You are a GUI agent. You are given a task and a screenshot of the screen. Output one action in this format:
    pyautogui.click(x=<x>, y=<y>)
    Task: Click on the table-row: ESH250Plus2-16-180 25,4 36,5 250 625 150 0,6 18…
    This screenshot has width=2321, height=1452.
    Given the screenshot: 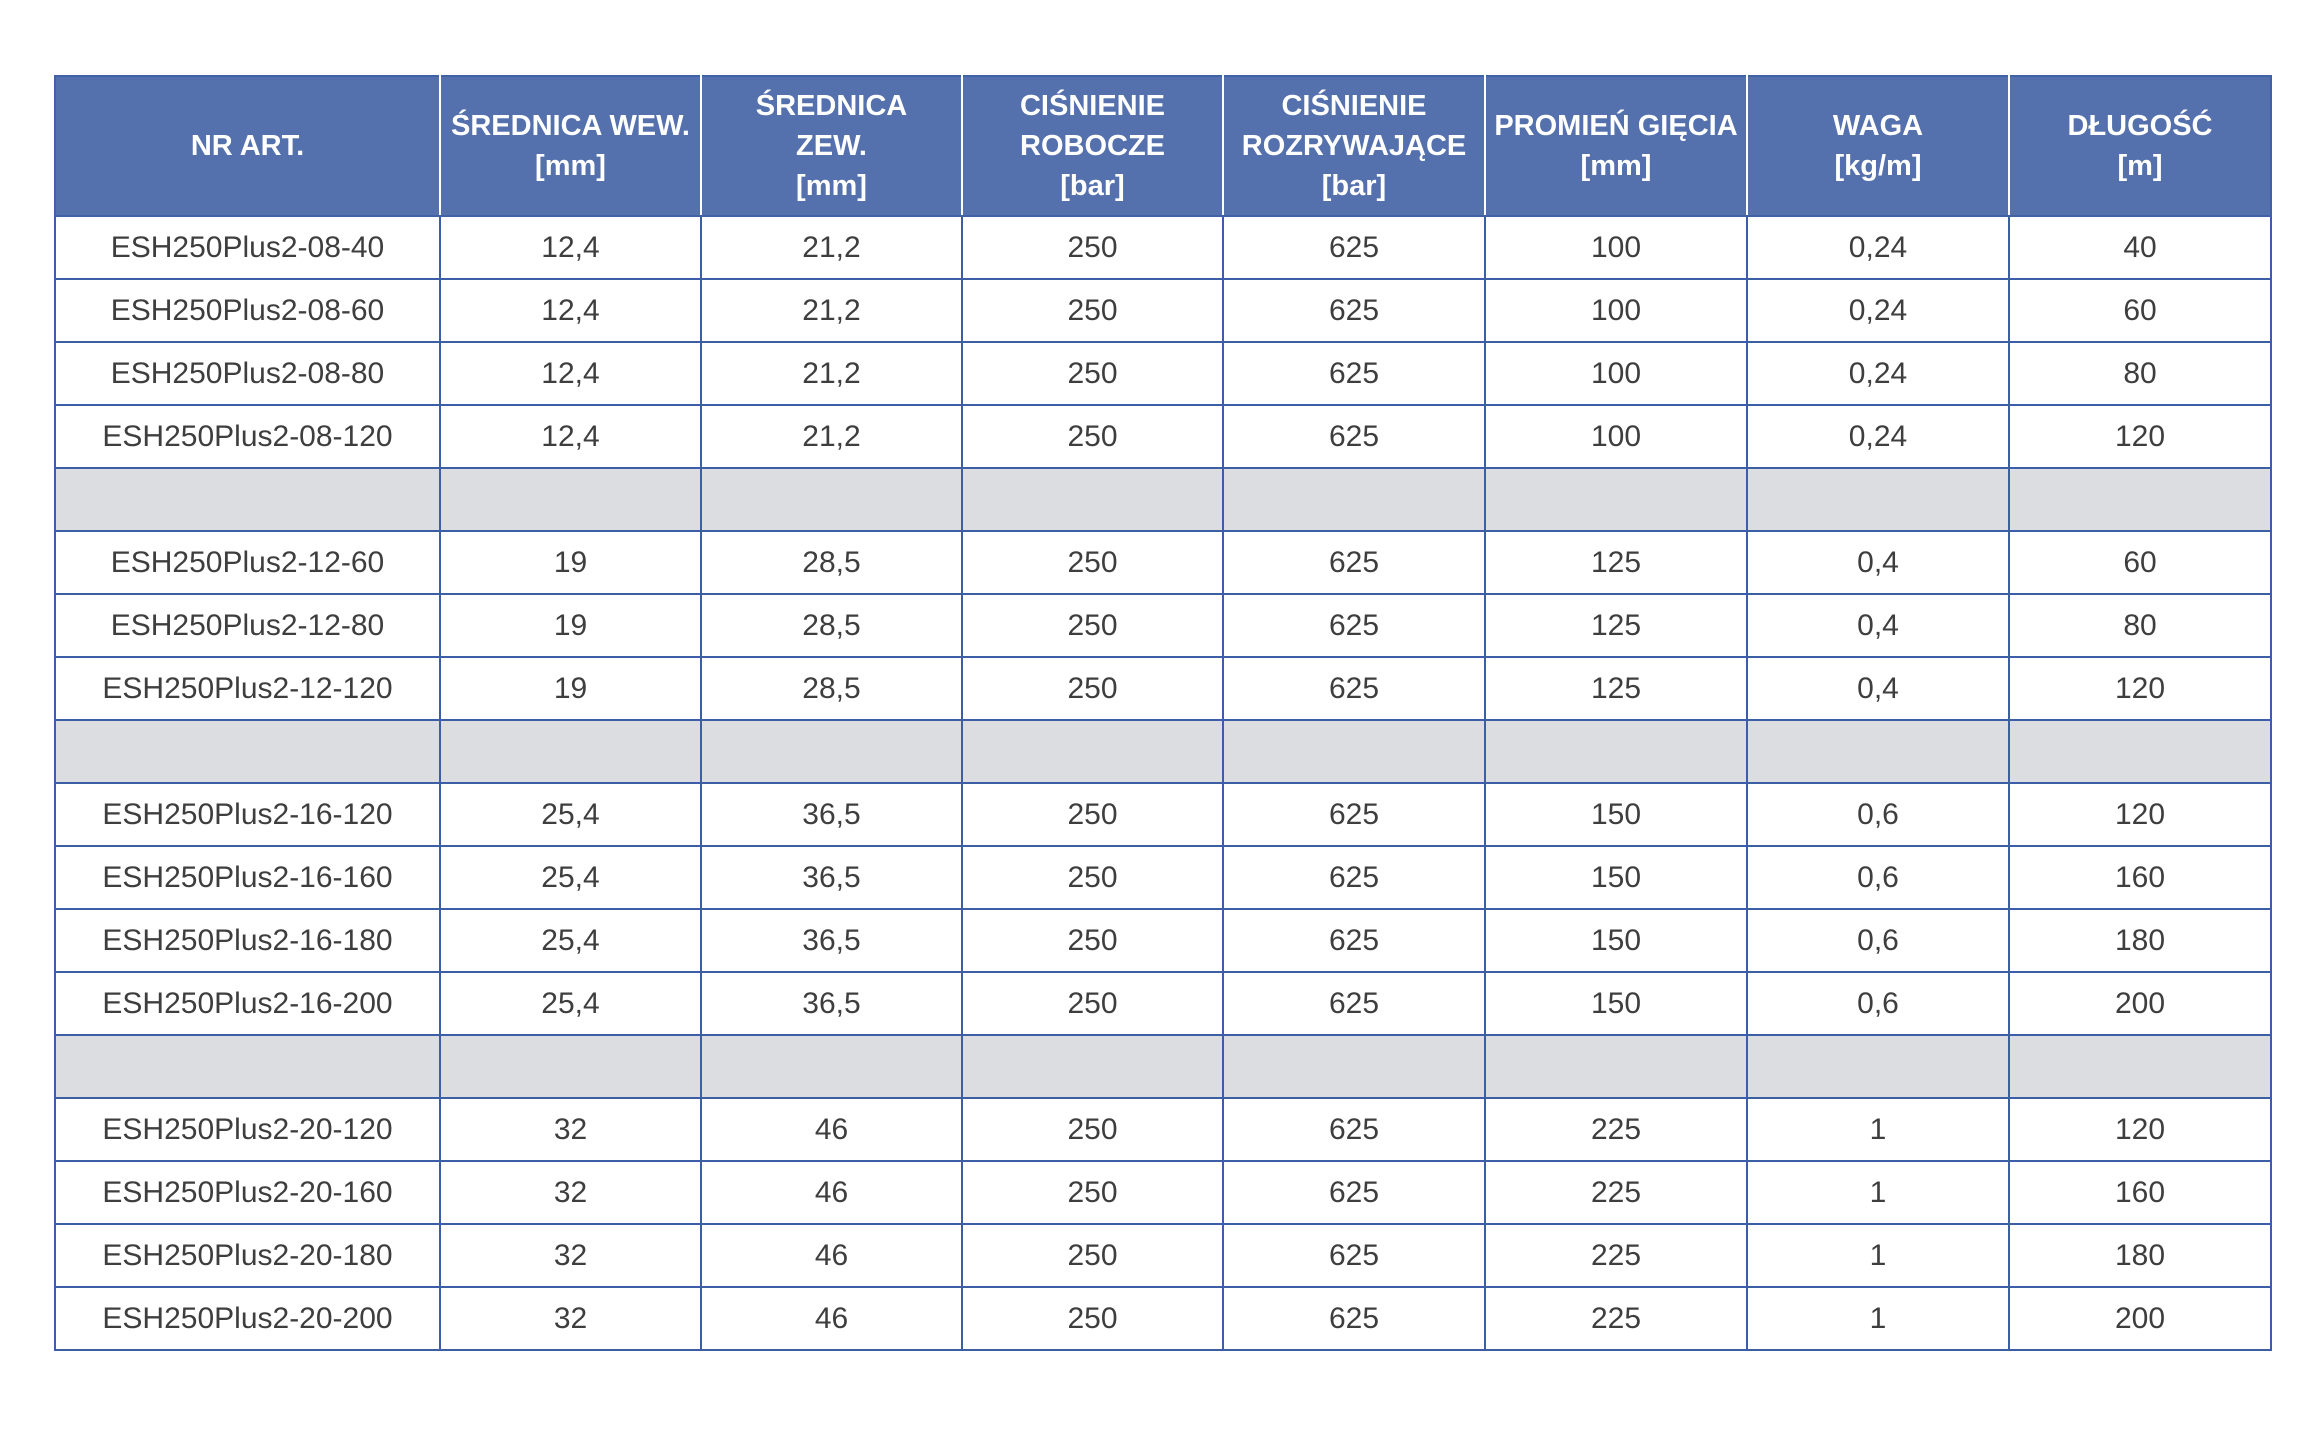 What is the action you would take?
    pyautogui.click(x=1163, y=940)
    